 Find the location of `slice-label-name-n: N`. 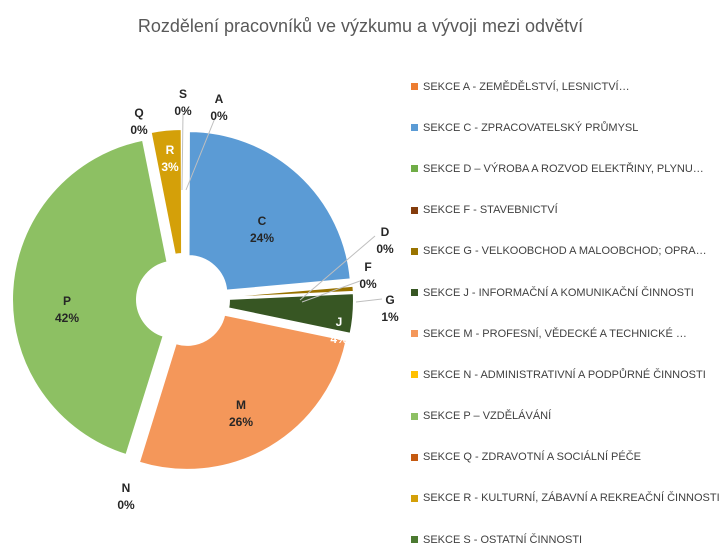

slice-label-name-n: N is located at coordinates (126, 488).